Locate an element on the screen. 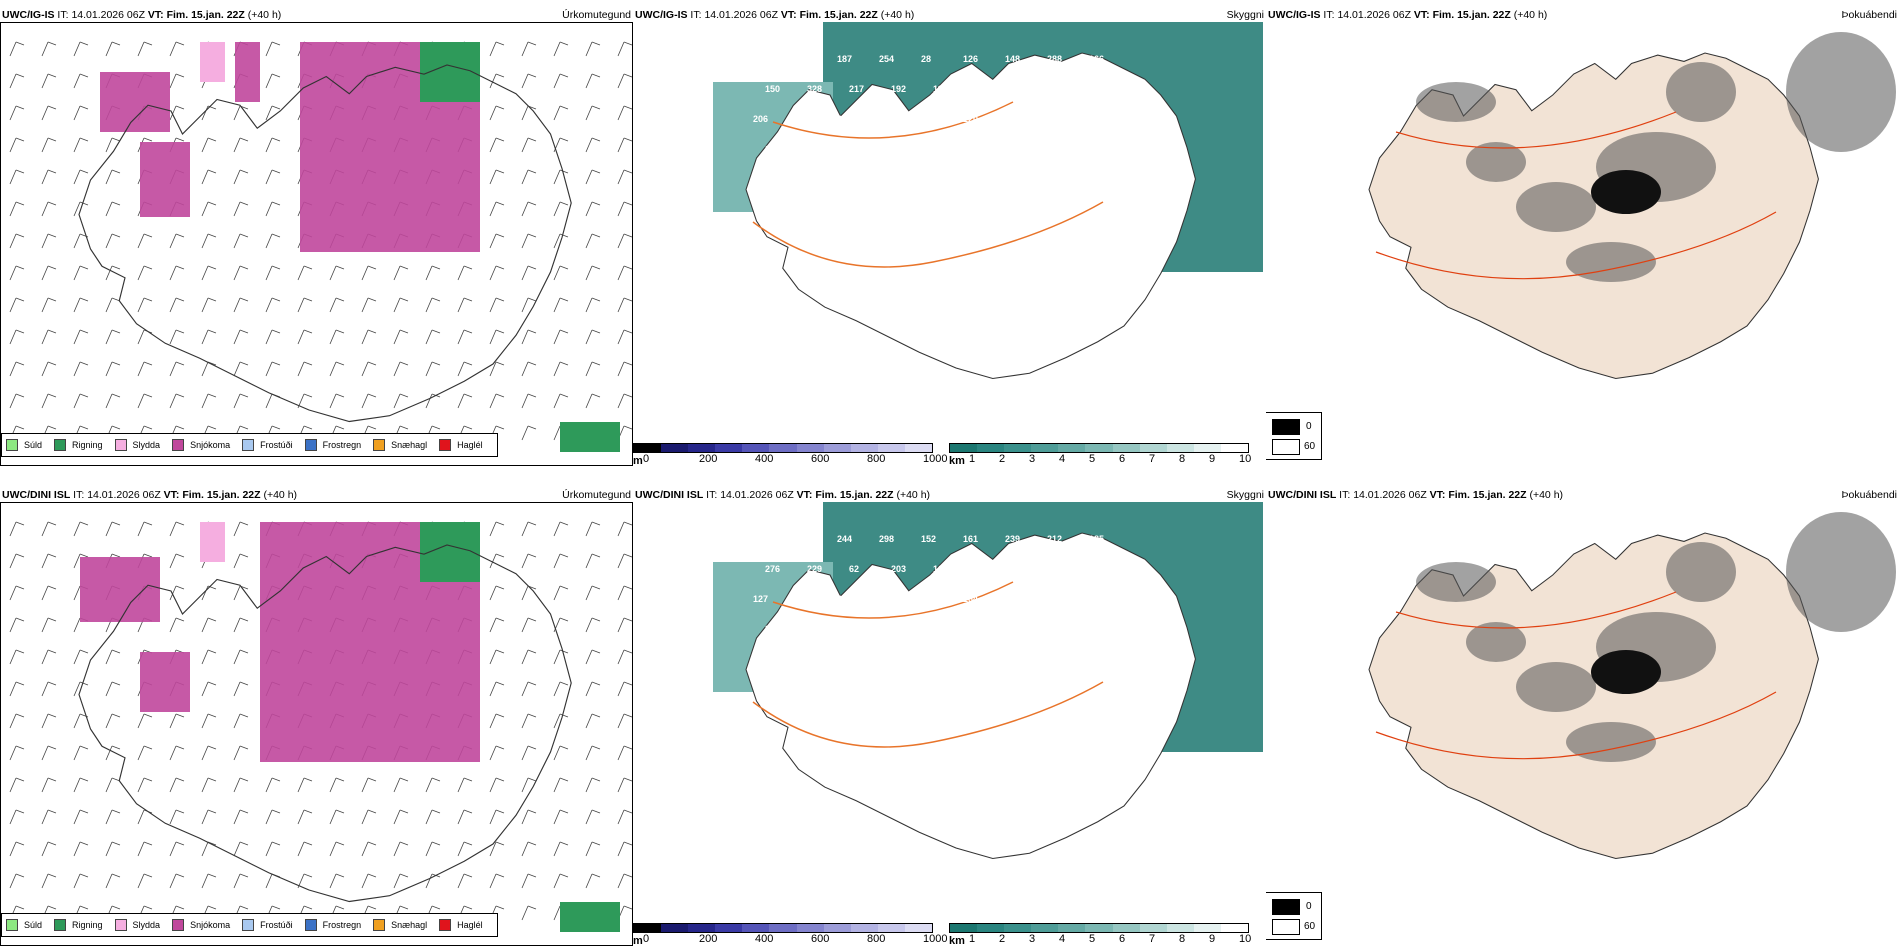 This screenshot has height=950, width=1900. cloud-base-label: 238 is located at coordinates (760, 179).